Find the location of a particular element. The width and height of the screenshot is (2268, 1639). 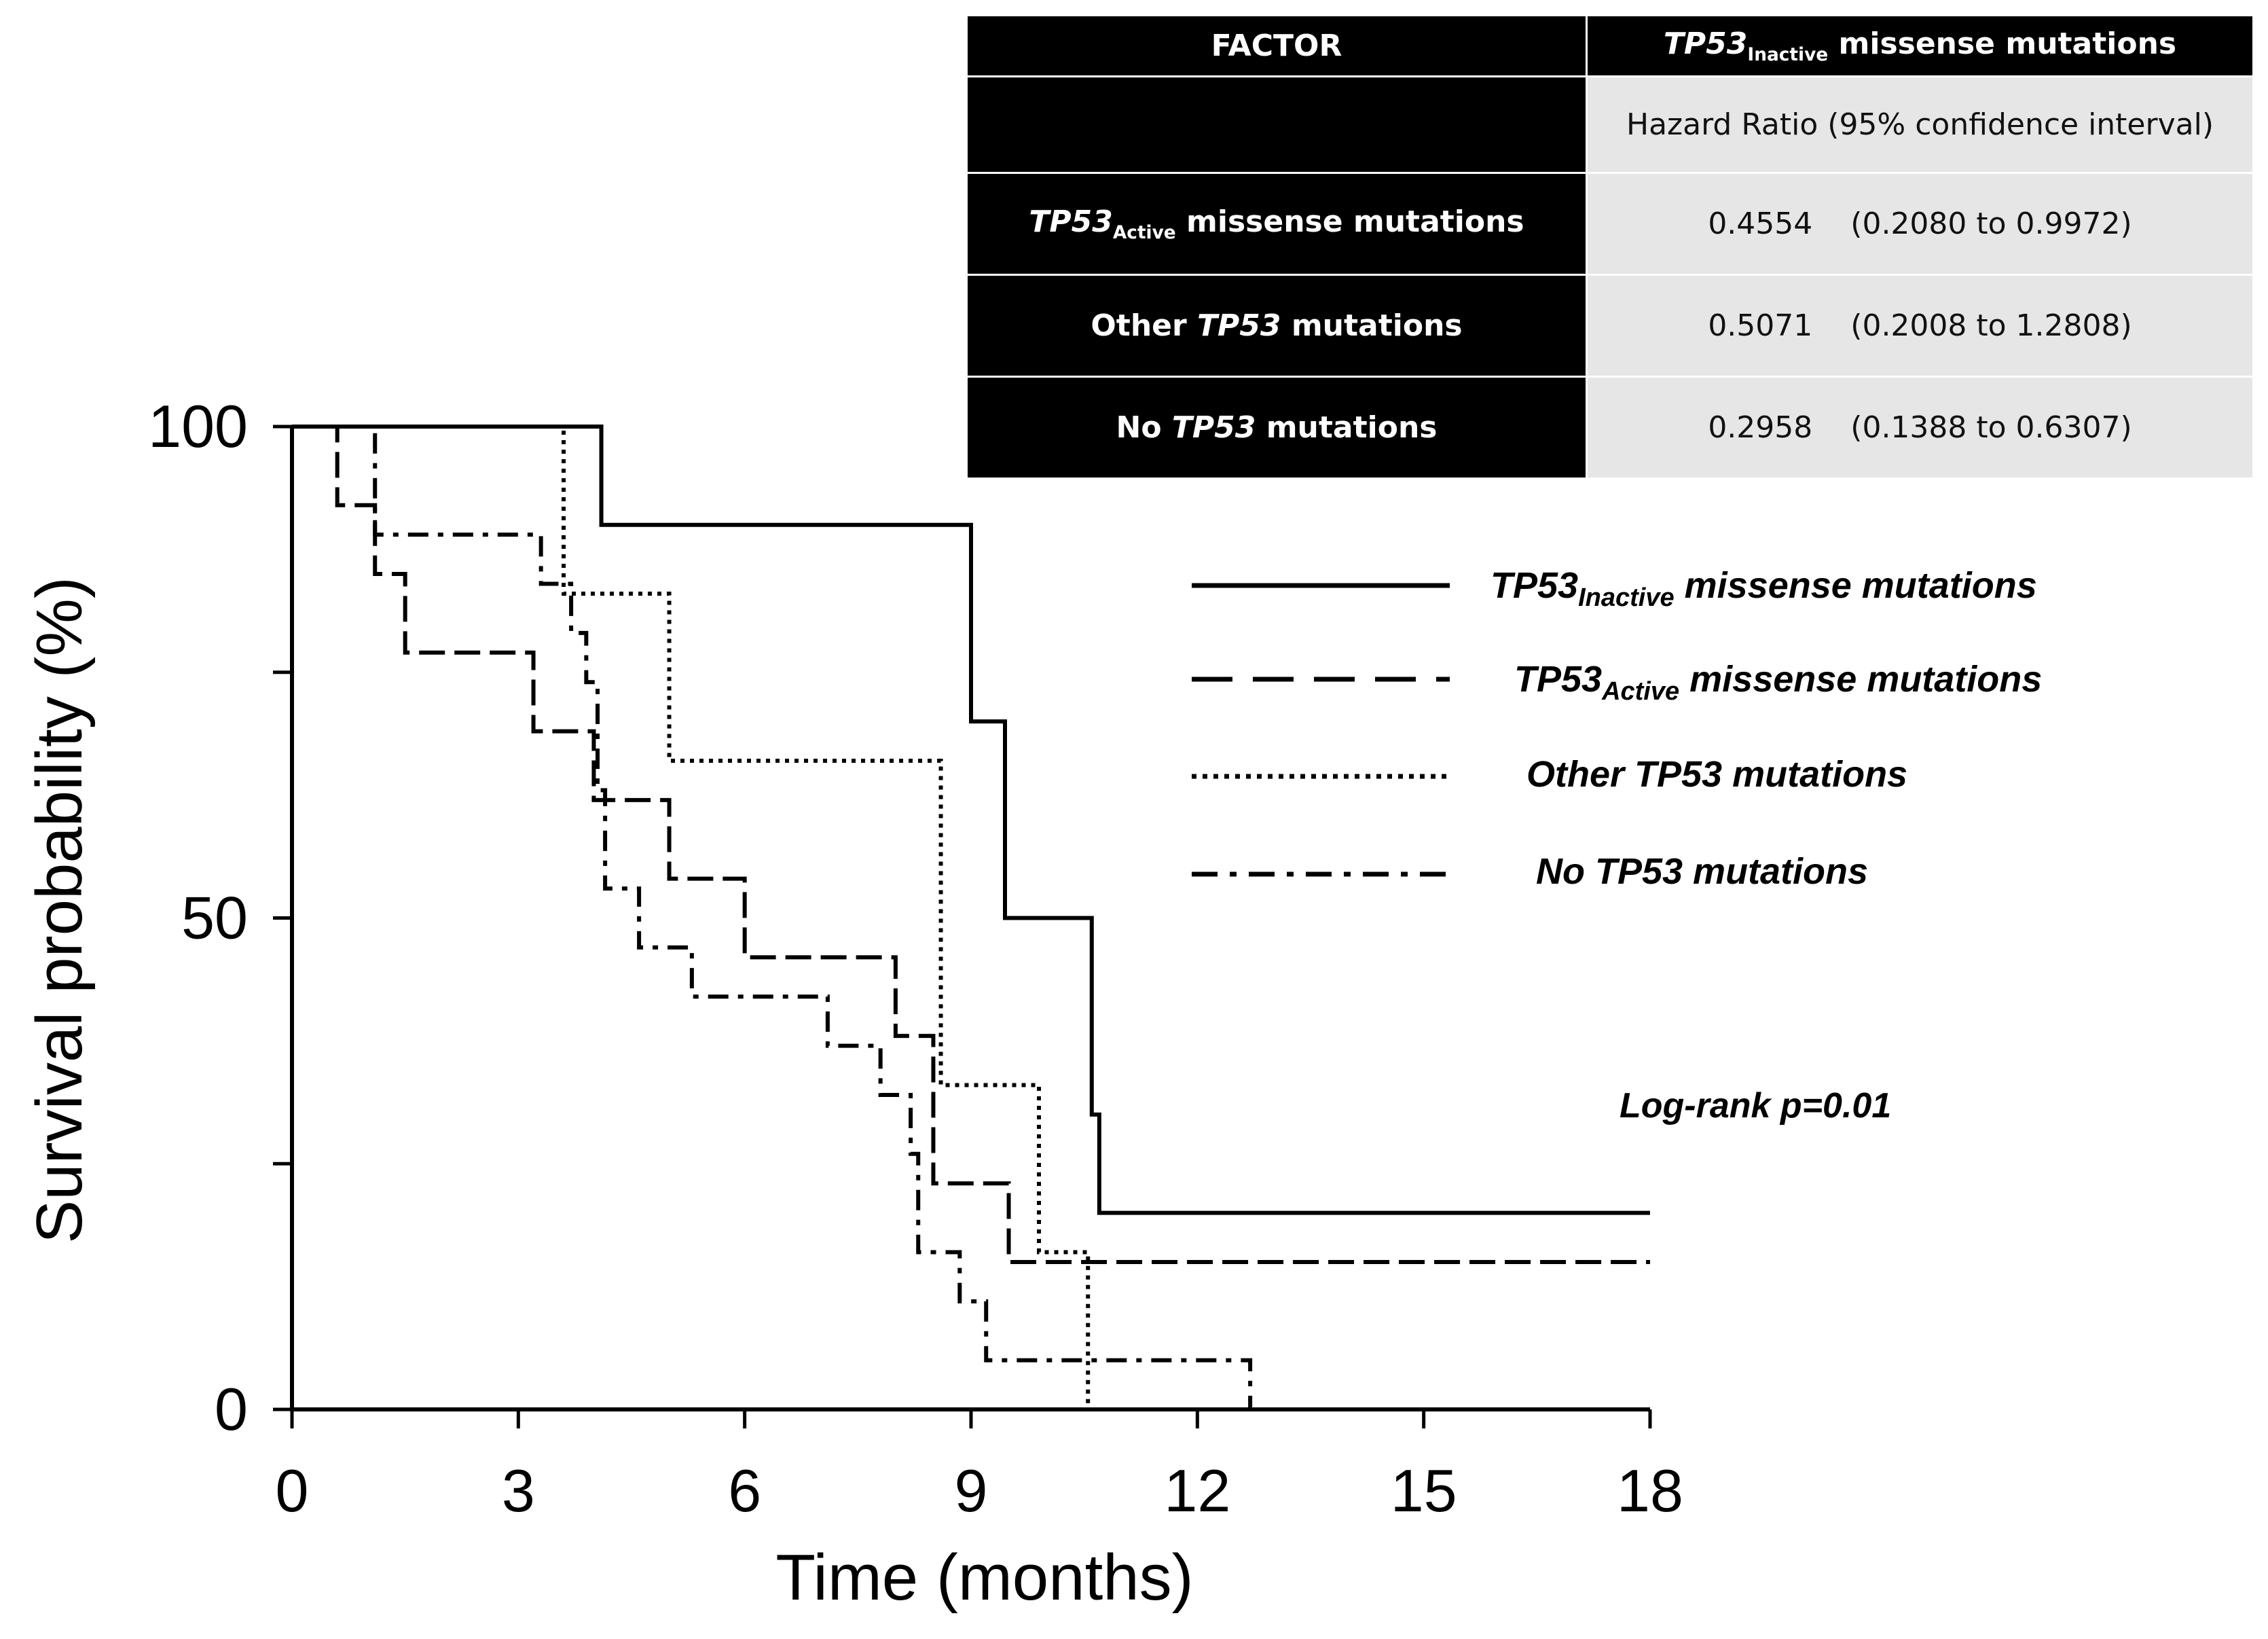

legend-entry-active: TP53Active missense mutations is located at coordinates (1617, 682).